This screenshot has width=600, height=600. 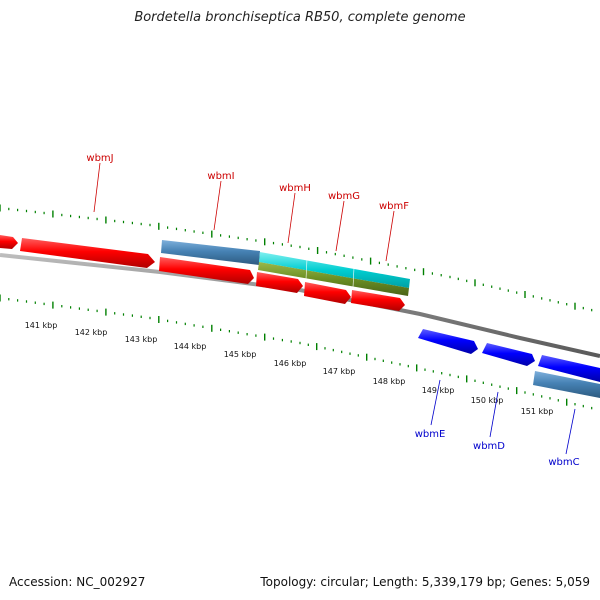 I want to click on gene-label-wbmD: wbmD, so click(x=489, y=446).